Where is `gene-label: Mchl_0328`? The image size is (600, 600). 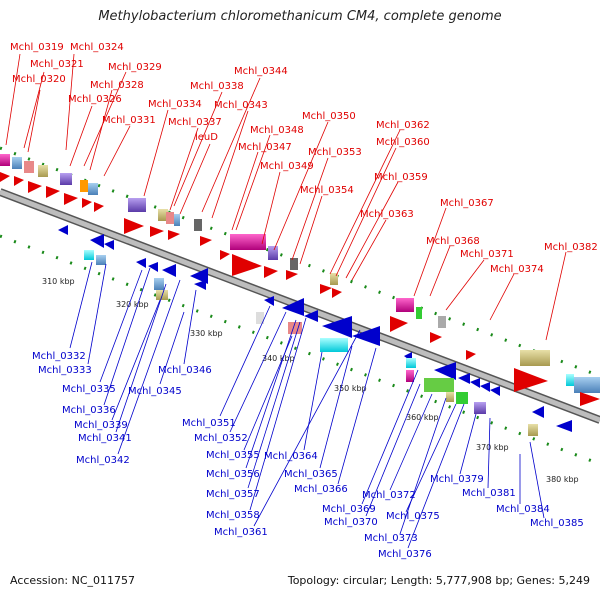
gene-label: Mchl_0328 is located at coordinates (117, 85).